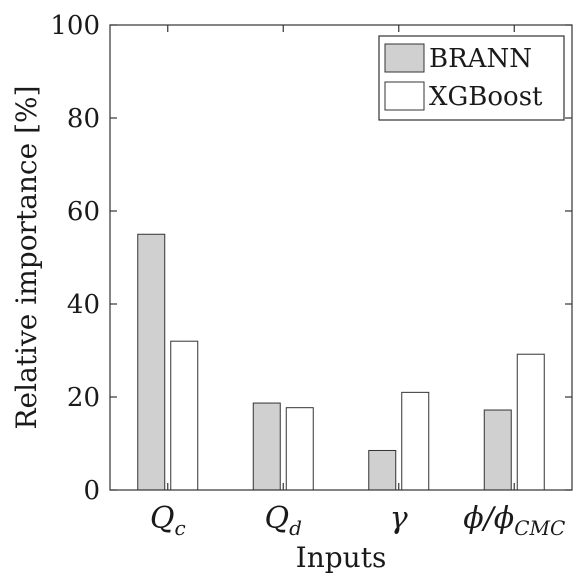 The image size is (576, 575). I want to click on x-tick-label: γ, so click(399, 518).